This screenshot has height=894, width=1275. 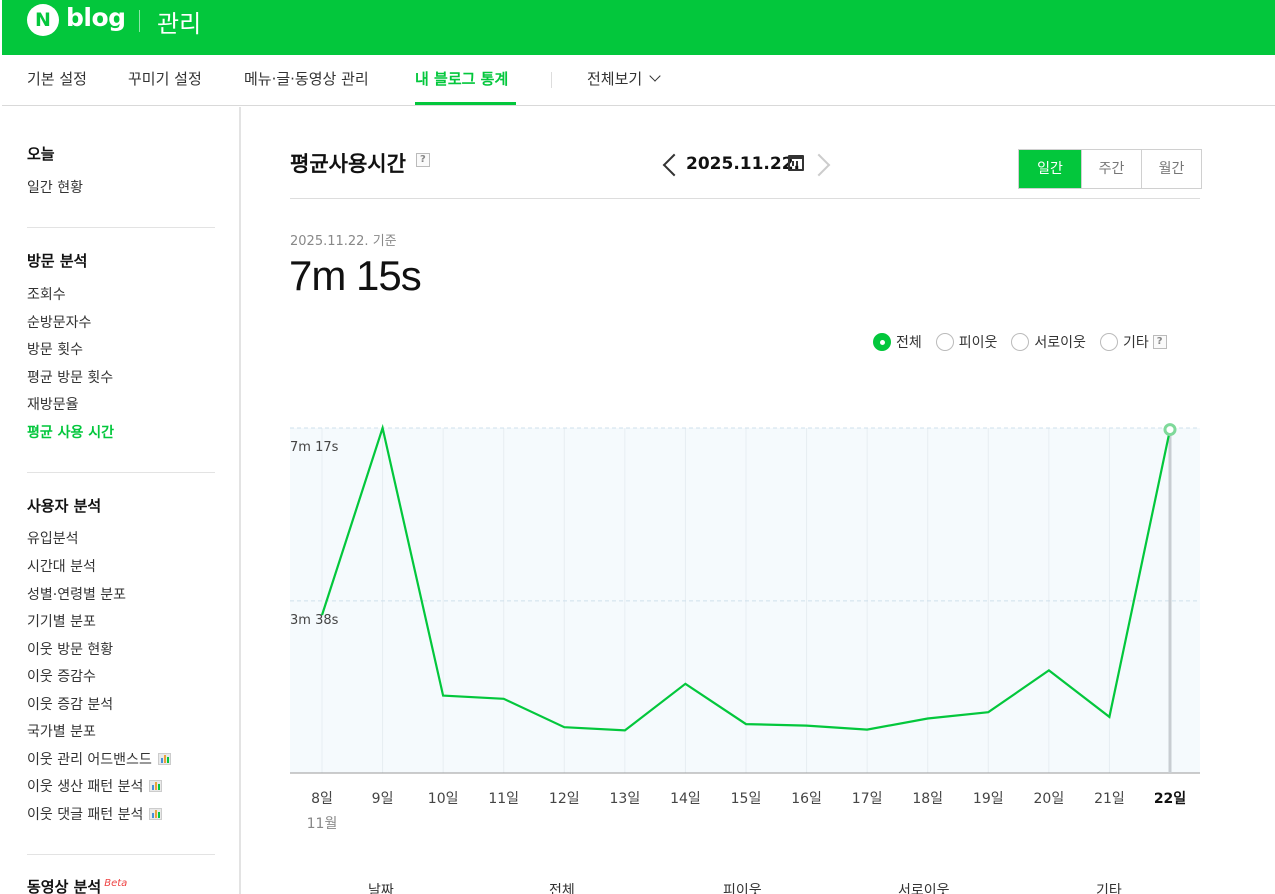 What do you see at coordinates (77, 595) in the screenshot?
I see `sidebar-item-gender-age: 성별·연령별 분포` at bounding box center [77, 595].